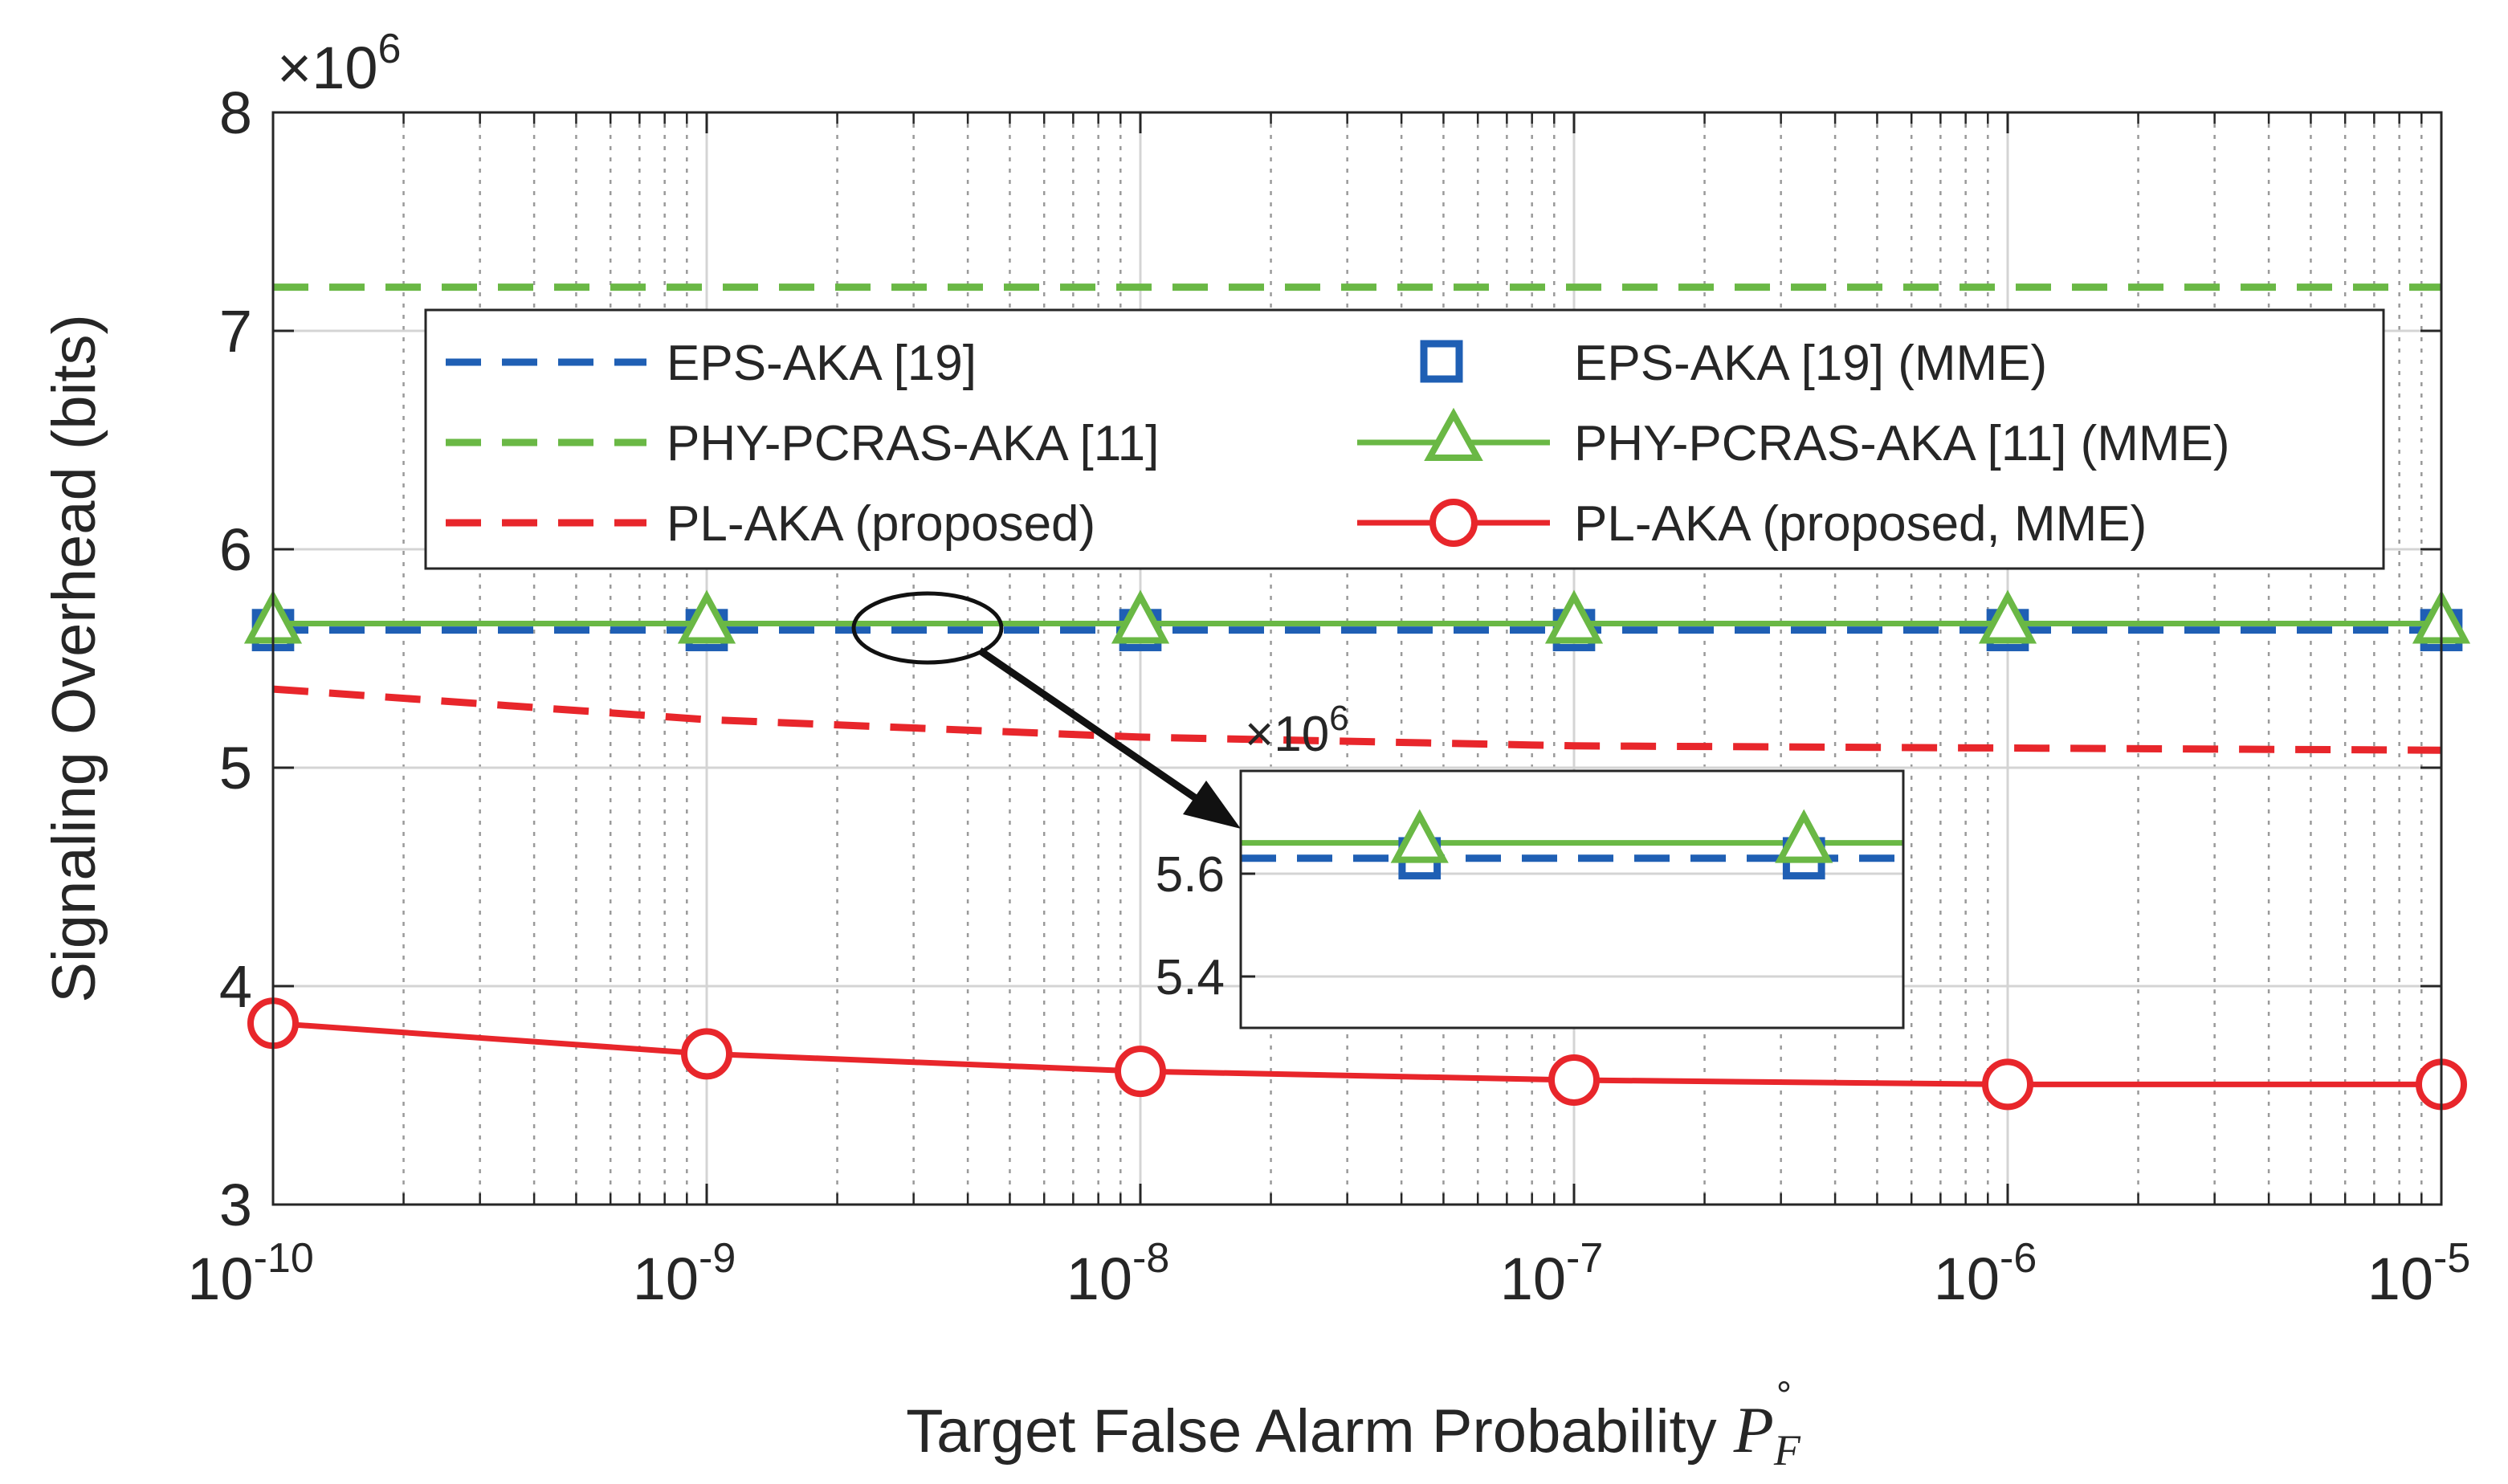  Describe the element at coordinates (235, 768) in the screenshot. I see `y-tick-label: 5` at that location.